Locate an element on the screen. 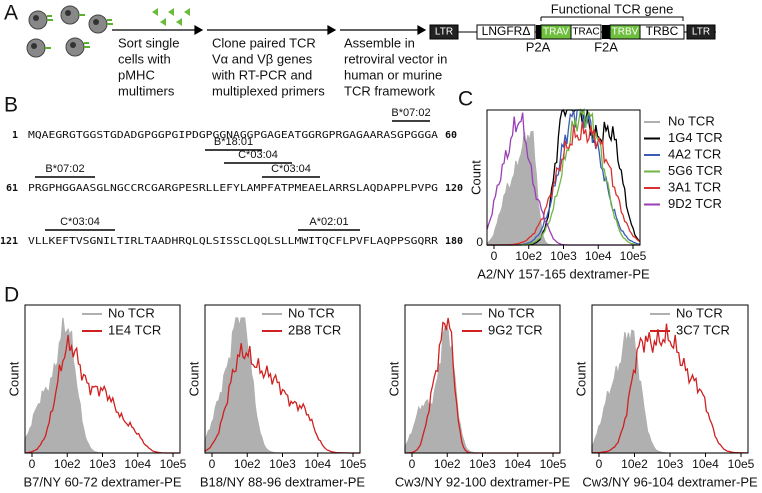  vector-label: LNGFRΔ is located at coordinates (506, 31).